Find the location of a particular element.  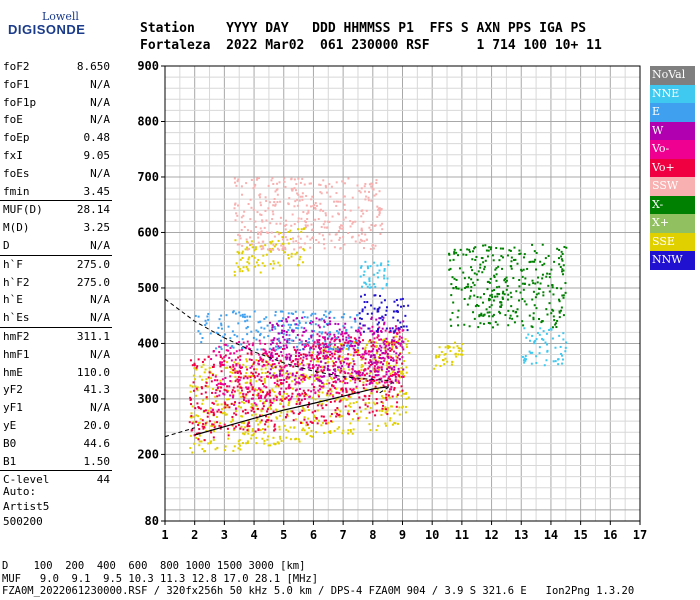

x-tick-label: 7 is located at coordinates (343, 535).